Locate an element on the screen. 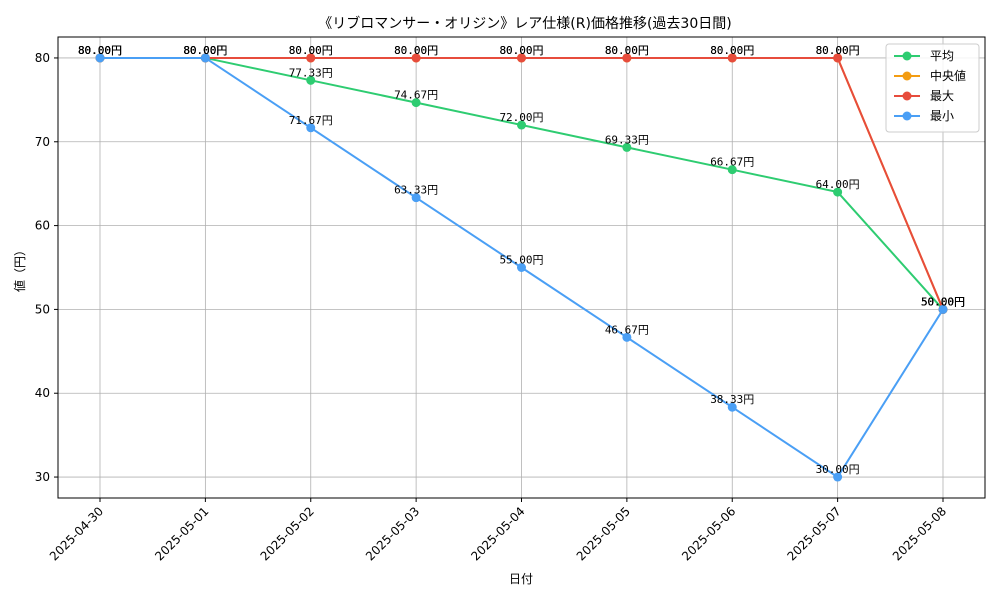  x-tick-label: 2025-05-07 is located at coordinates (814, 533).